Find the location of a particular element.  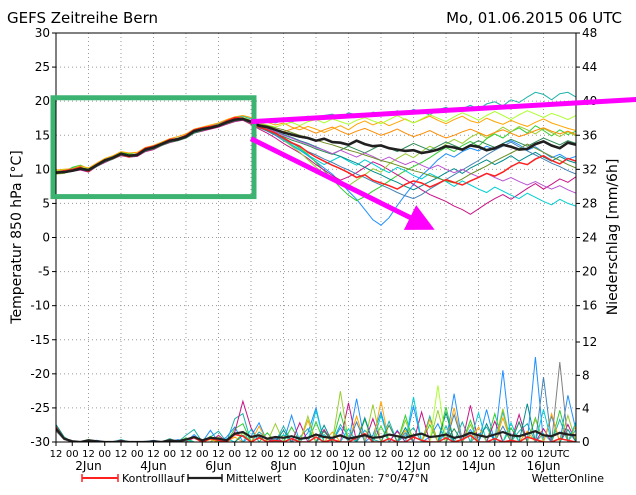

x-date-labels: 2Jun 4Jun 6Jun 8Jun 10Jun 12Jun 14Jun 16Jun is located at coordinates (317, 466).